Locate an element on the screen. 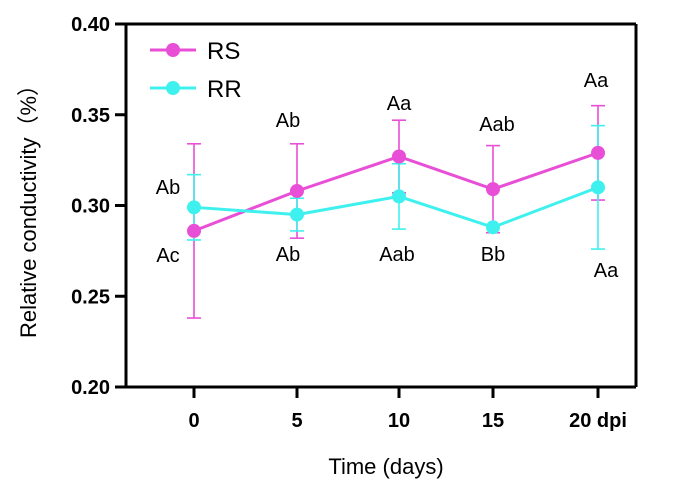  x-tick-label: 5 is located at coordinates (296, 421).